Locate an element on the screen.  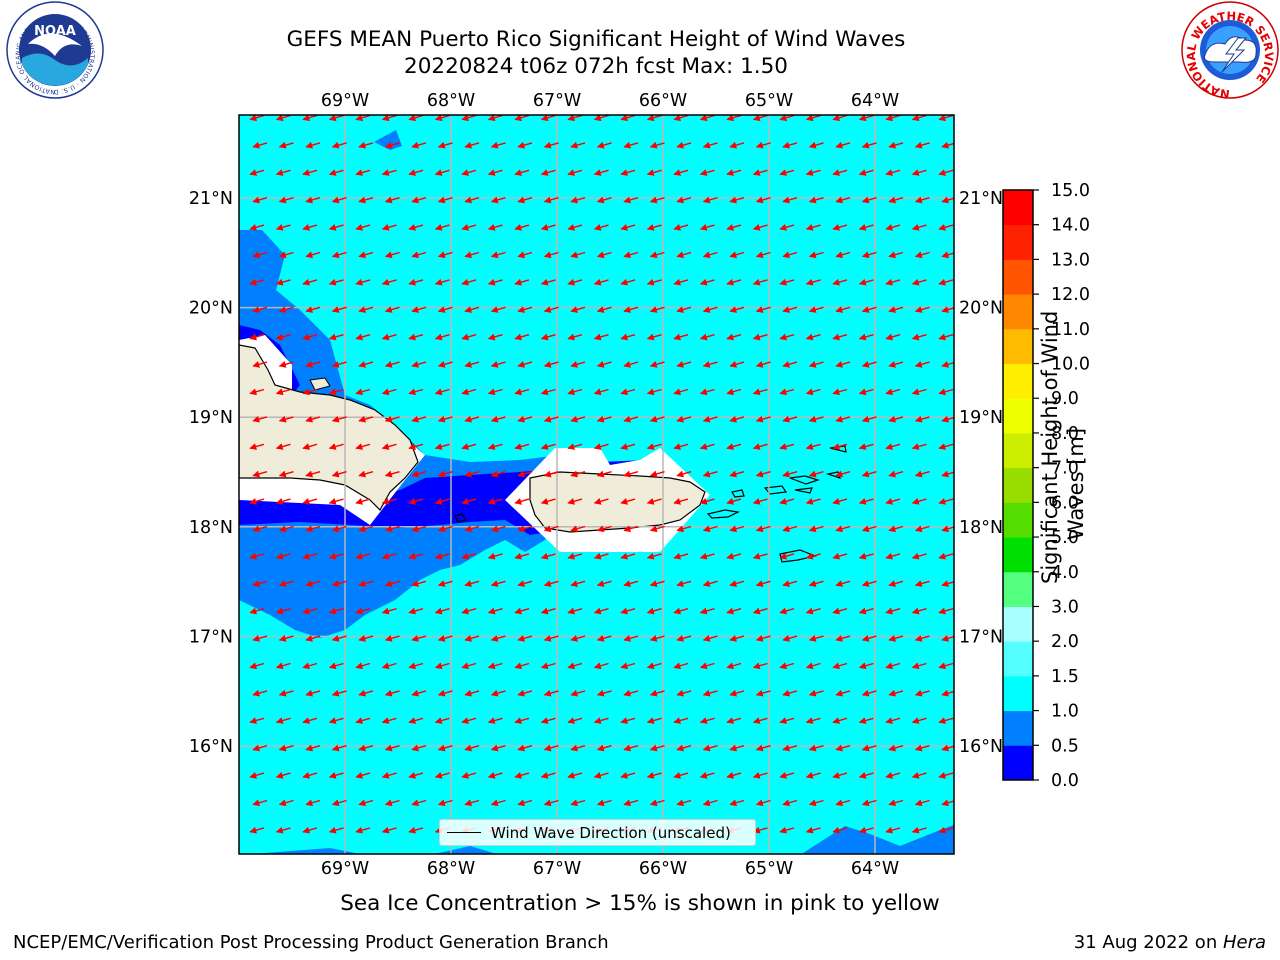
land-hispaniola is located at coordinates (329, 427).